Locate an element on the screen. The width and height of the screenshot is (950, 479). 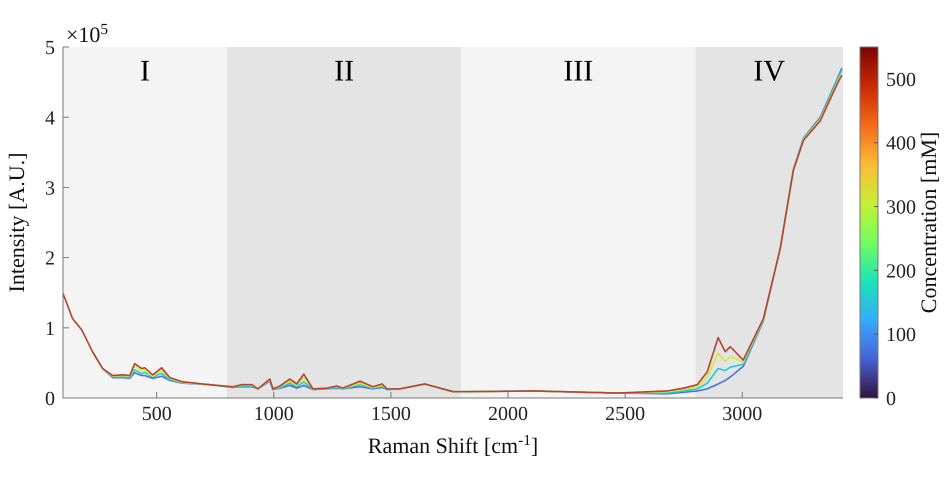
band-label: I is located at coordinates (145, 71).